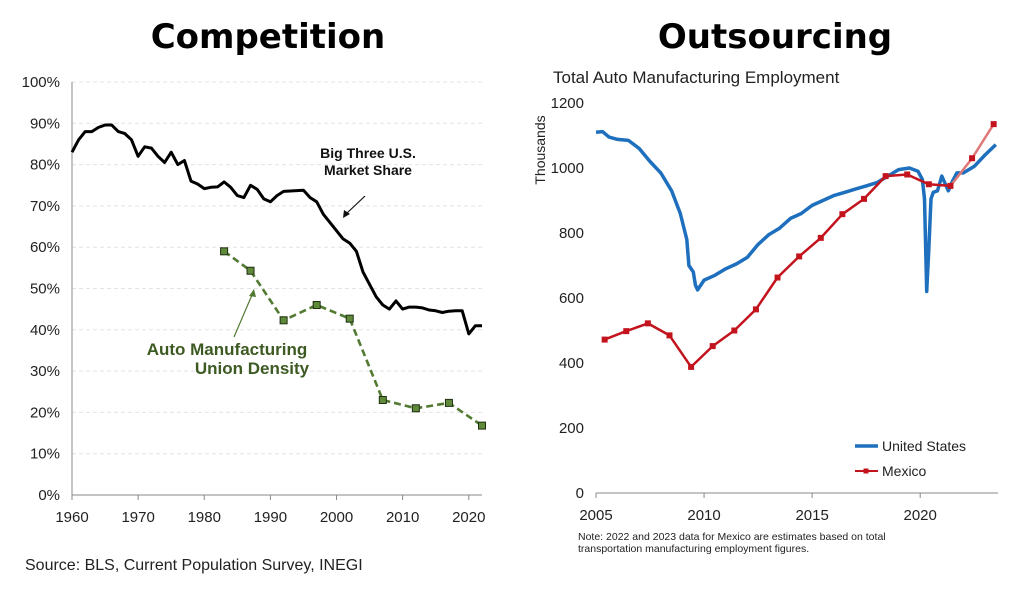  I want to click on union-density-label-line2: Union Density, so click(252, 368).